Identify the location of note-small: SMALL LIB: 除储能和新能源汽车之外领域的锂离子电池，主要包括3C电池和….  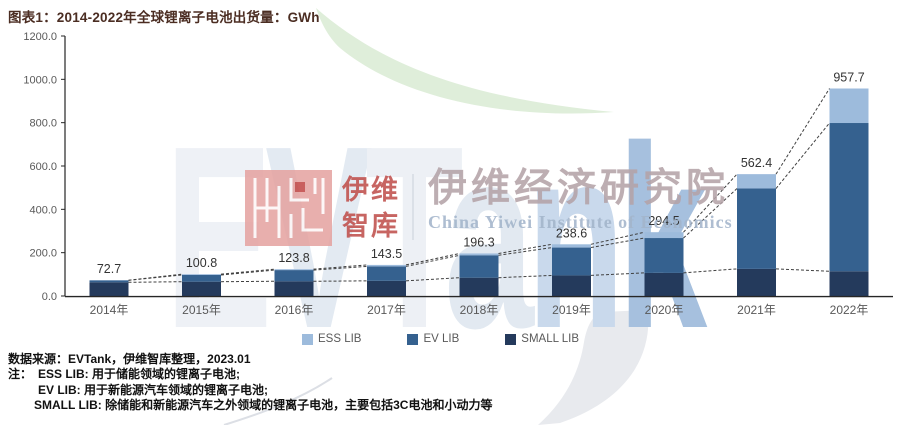
(263, 404).